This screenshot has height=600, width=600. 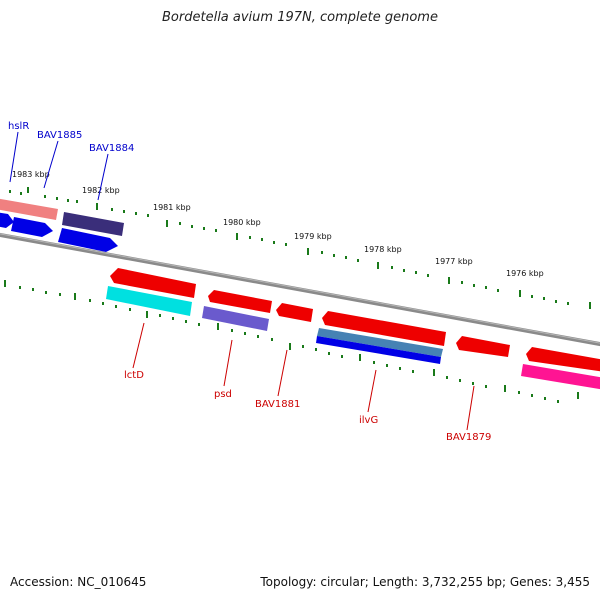 I want to click on gene-forward-navy-block, so click(x=93, y=224).